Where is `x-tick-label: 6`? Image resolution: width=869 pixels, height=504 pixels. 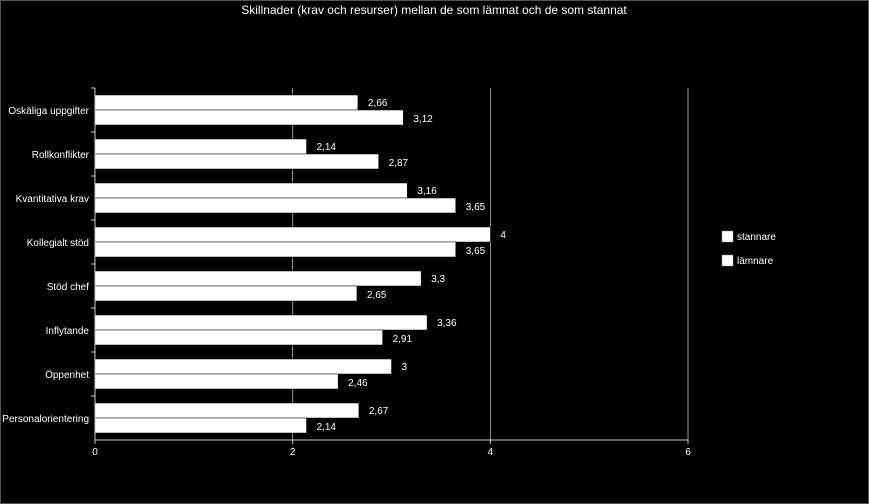 x-tick-label: 6 is located at coordinates (688, 452).